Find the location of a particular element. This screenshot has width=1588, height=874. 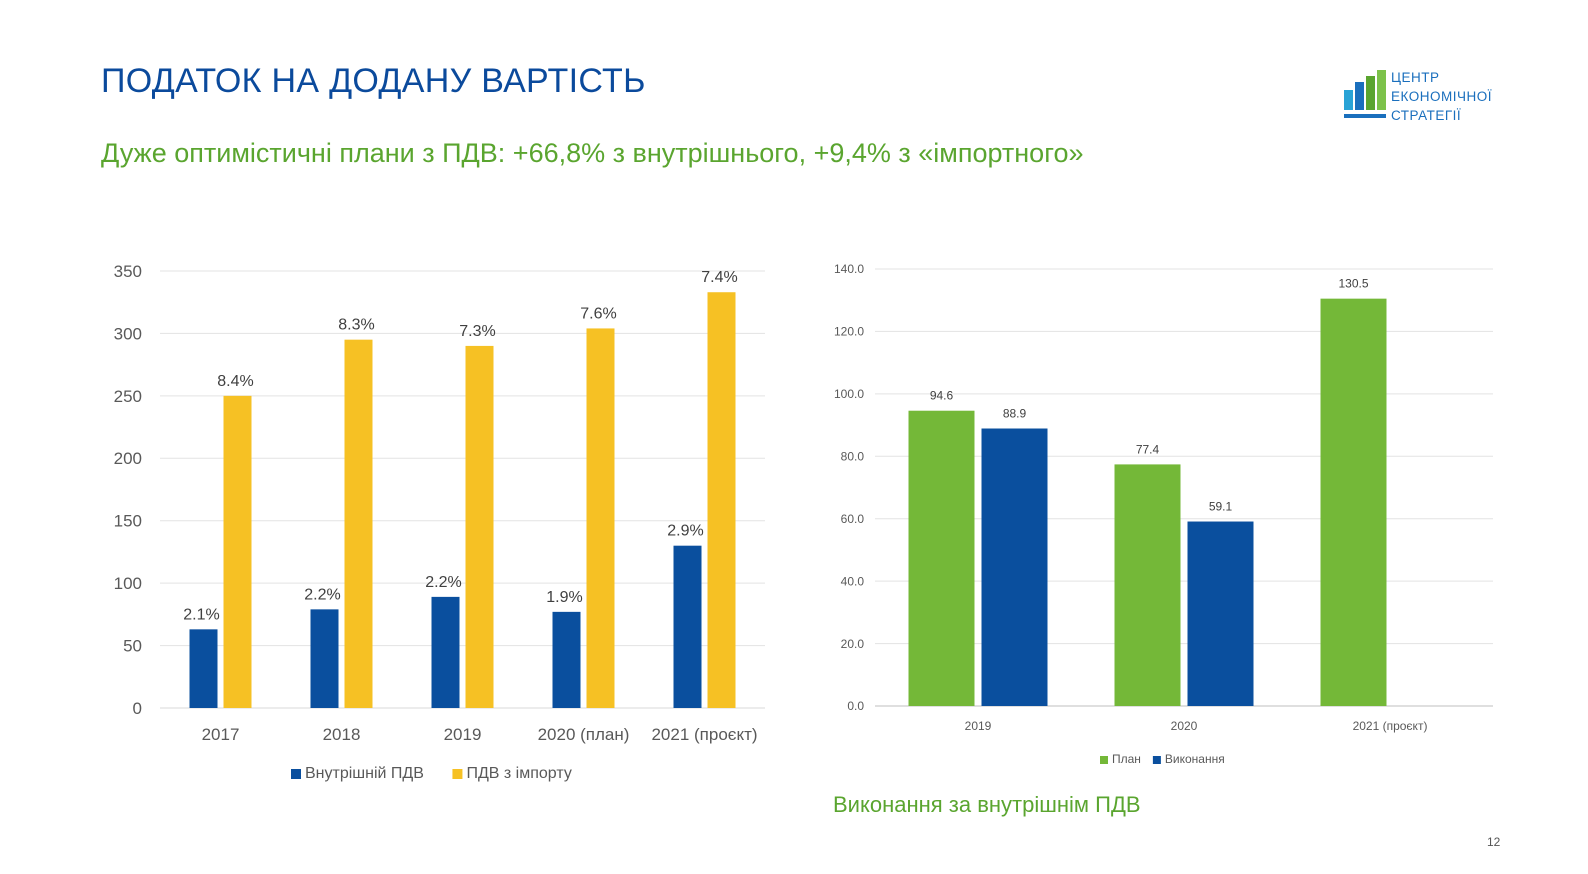

y-tick-label: 40.0 is located at coordinates (853, 581).